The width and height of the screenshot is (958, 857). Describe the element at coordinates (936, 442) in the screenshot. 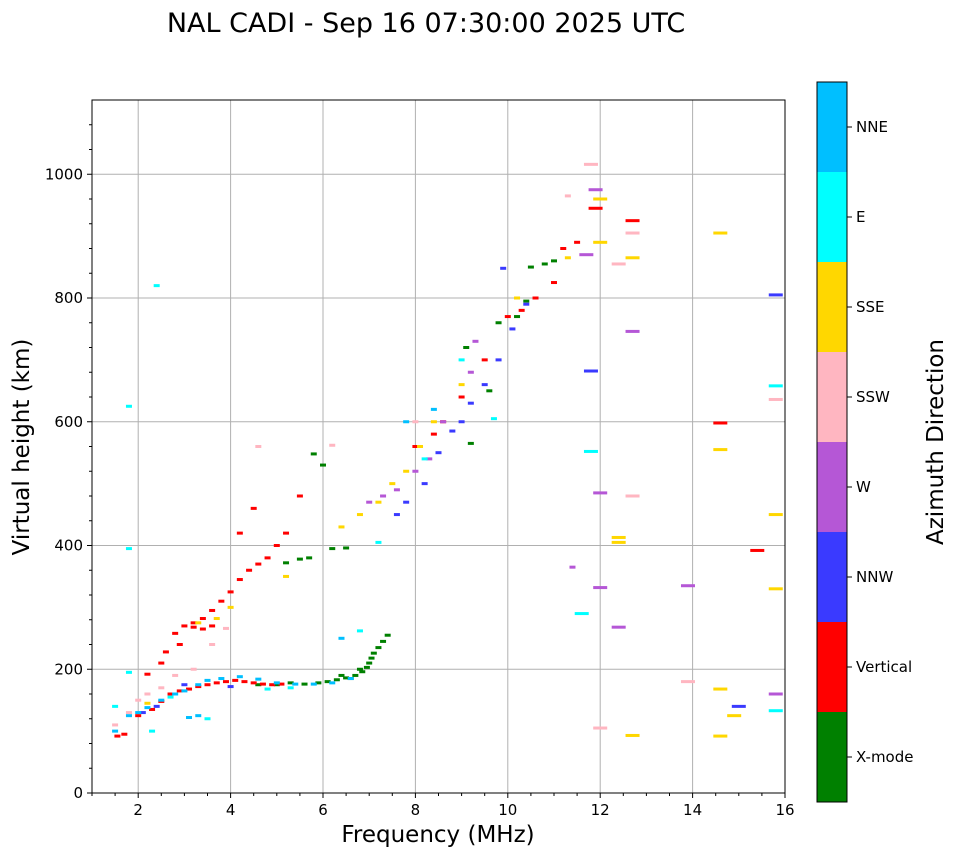

I see `colorbar-label: Azimuth Direction` at that location.